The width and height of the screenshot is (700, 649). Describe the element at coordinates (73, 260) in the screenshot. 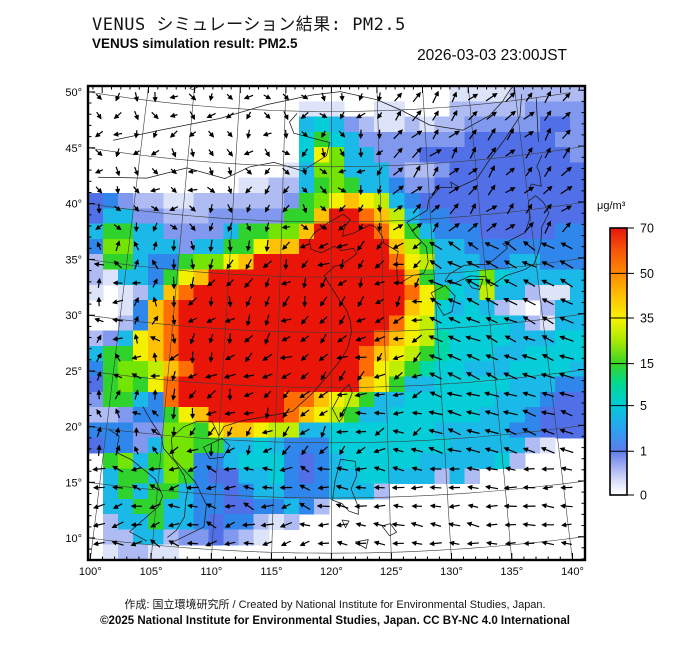

I see `lat-tick-label: 35°` at that location.